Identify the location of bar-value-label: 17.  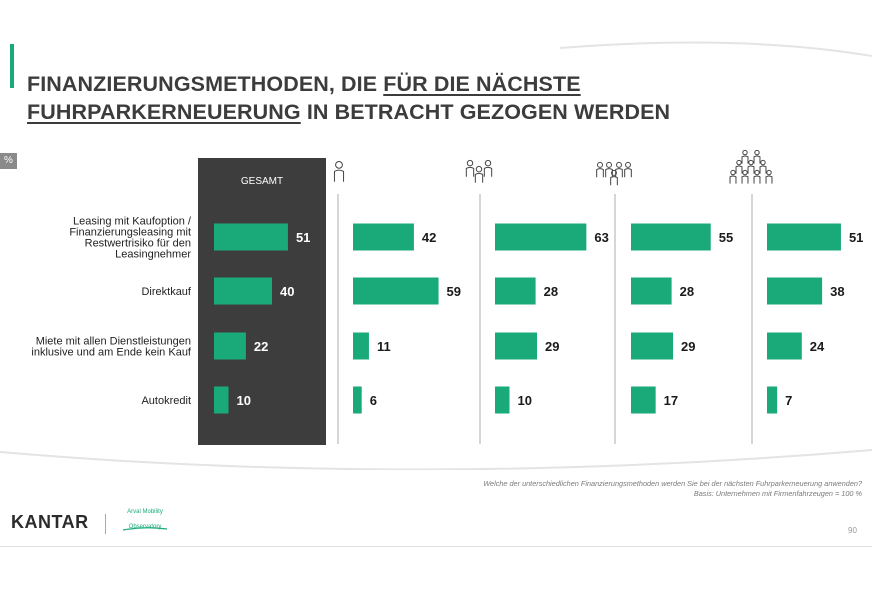
(671, 400).